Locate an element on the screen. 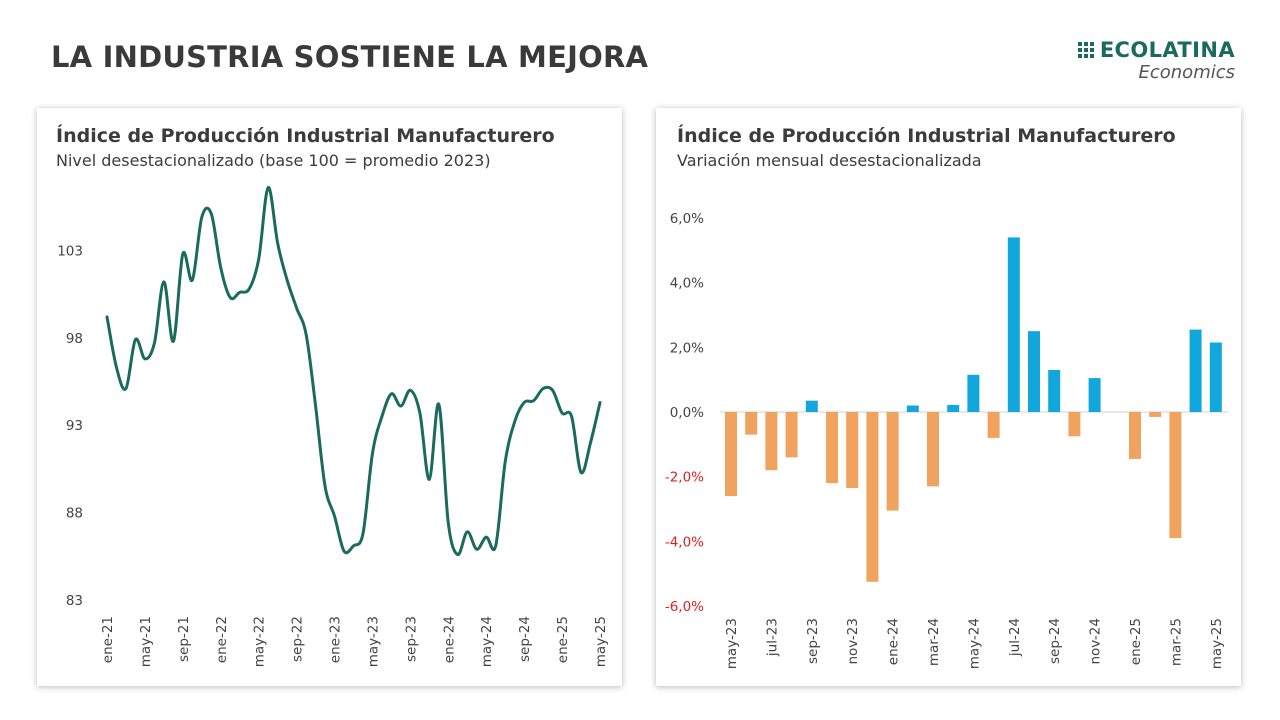 Image resolution: width=1280 pixels, height=720 pixels. y-tick-label: 93 is located at coordinates (74, 426).